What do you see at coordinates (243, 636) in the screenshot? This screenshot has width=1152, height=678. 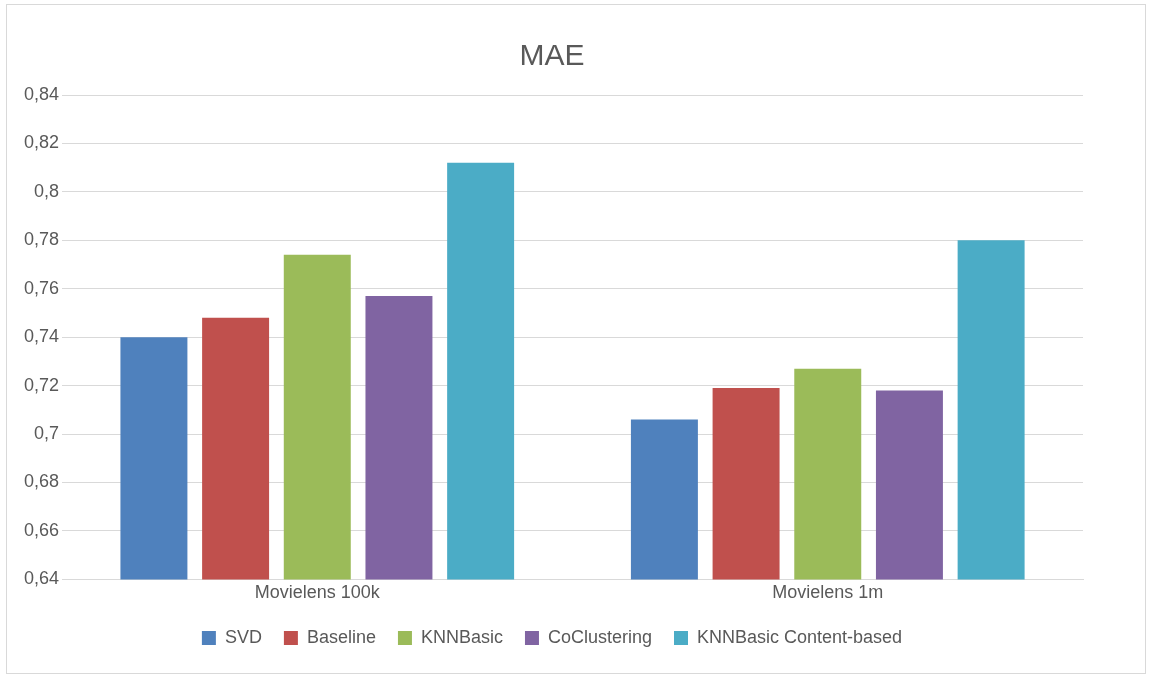 I see `legend-label: SVD` at bounding box center [243, 636].